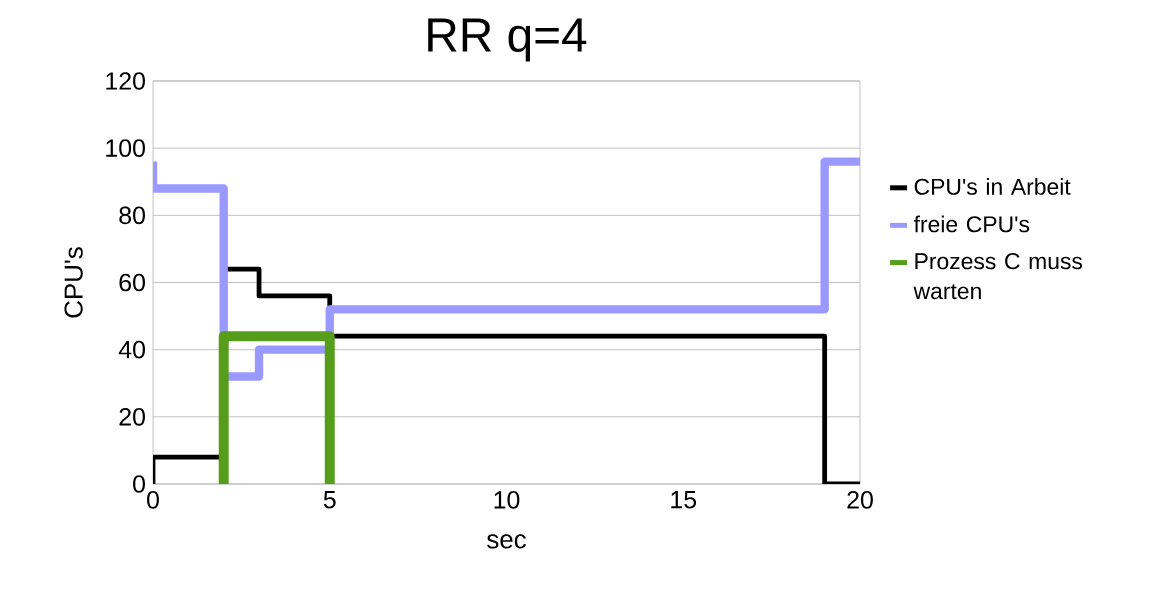  What do you see at coordinates (971, 224) in the screenshot?
I see `legend-label: freie CPU's` at bounding box center [971, 224].